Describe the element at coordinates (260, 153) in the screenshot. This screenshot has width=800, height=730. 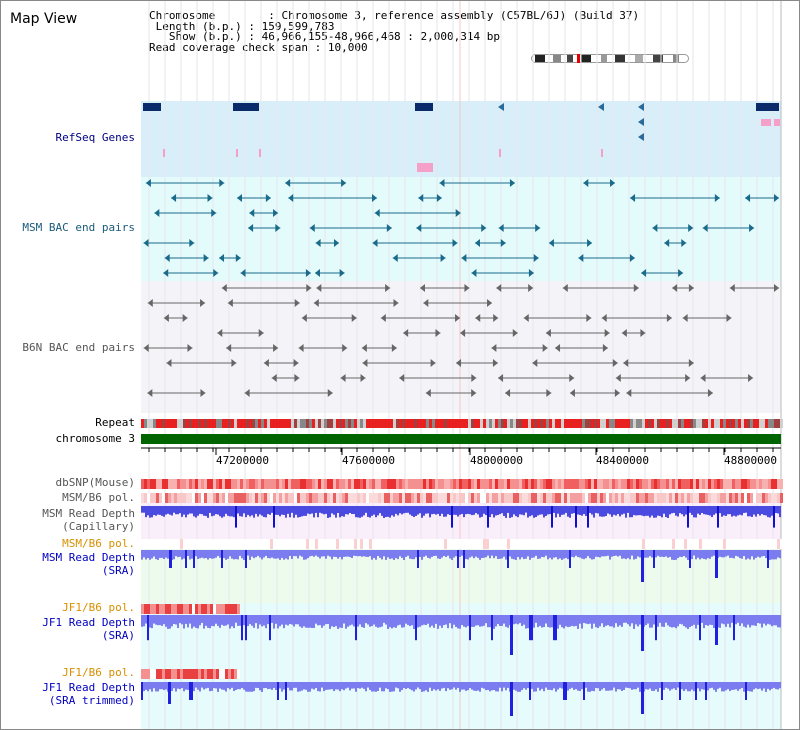
I see `refseq-marker` at that location.